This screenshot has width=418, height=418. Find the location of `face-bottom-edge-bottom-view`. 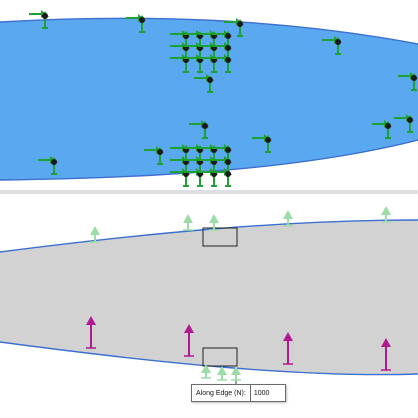

face-bottom-edge-bottom-view is located at coordinates (209, 358).